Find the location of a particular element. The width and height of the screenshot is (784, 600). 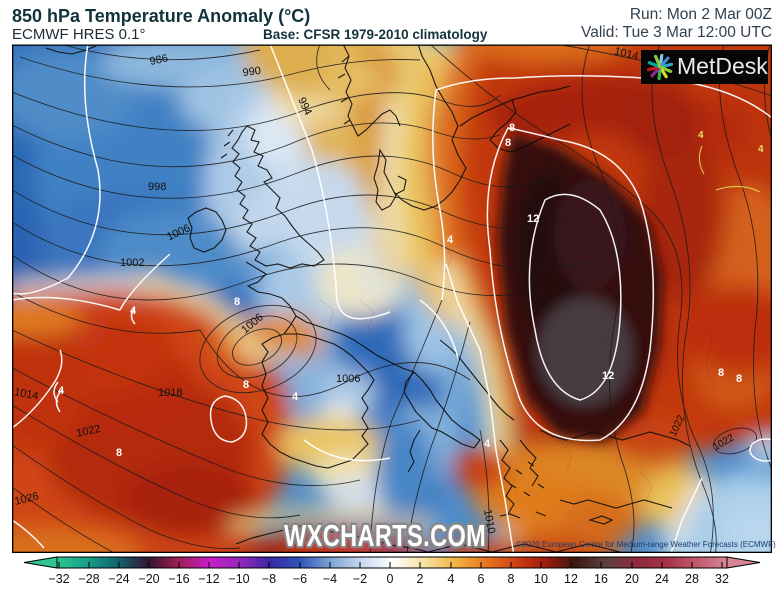

svg-text: 990 is located at coordinates (252, 72).